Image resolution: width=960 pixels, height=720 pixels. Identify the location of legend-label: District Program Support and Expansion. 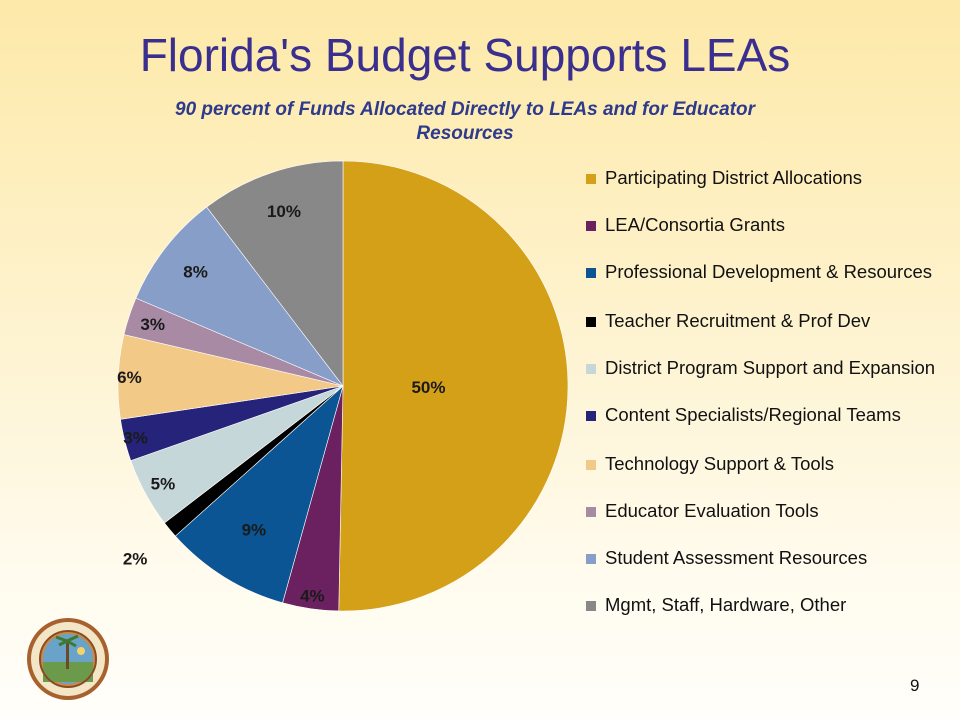
(770, 367).